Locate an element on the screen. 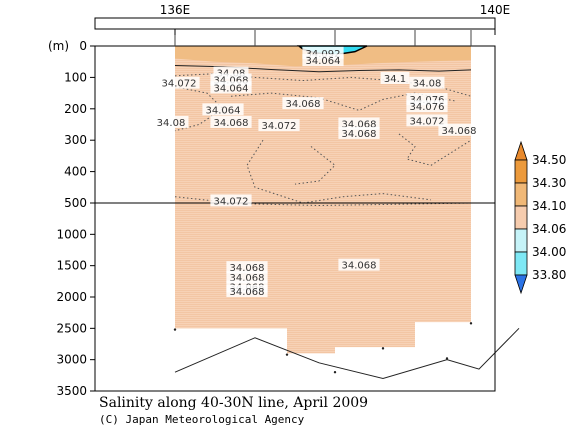 Image resolution: width=570 pixels, height=441 pixels. y-tick-label-9: 2500 is located at coordinates (71, 328).